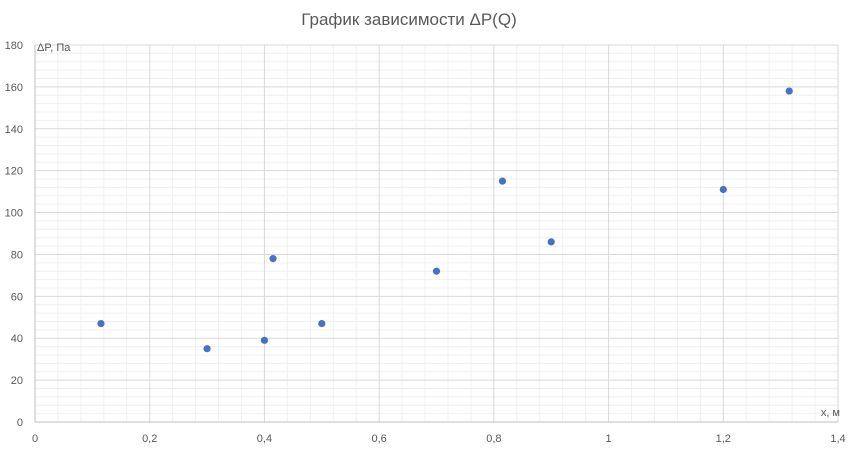 The image size is (854, 451). Describe the element at coordinates (14, 88) in the screenshot. I see `y-tick-label: 160` at that location.